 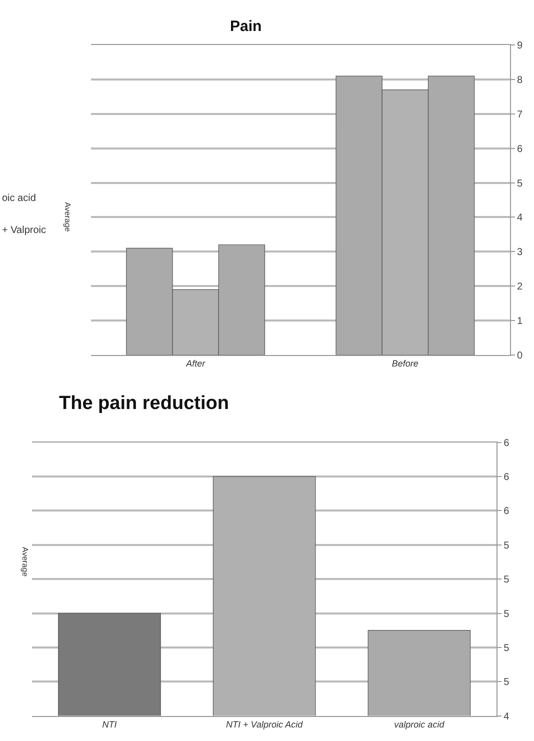 I want to click on y-tick-label: 1, so click(x=519, y=321).